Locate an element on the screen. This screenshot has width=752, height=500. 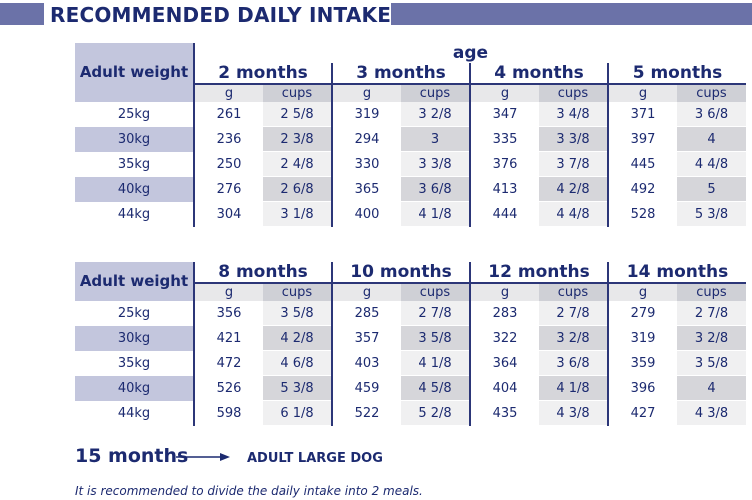
page-title: RECOMMENDED DAILY INTAKE is located at coordinates (221, 15).